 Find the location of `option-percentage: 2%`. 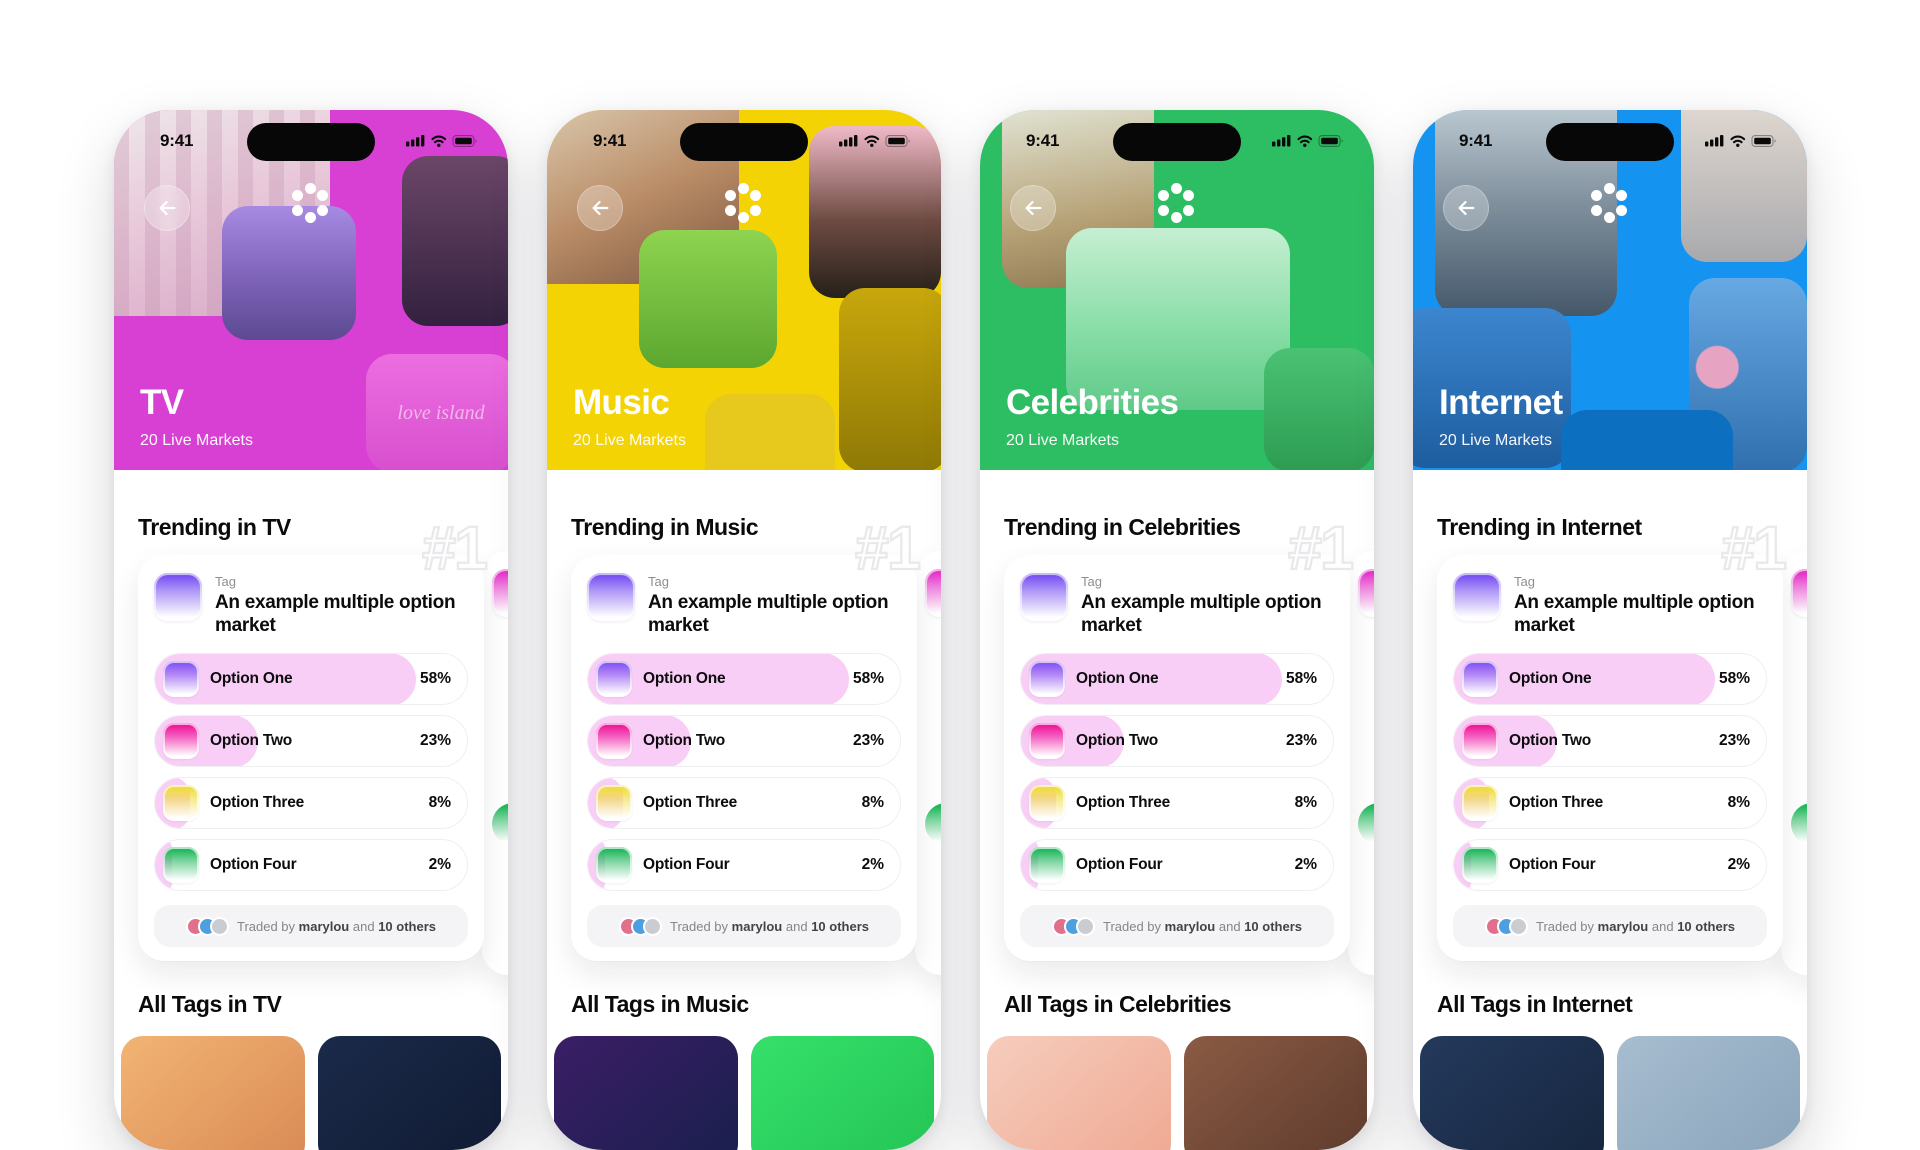

option-percentage: 2% is located at coordinates (1738, 864).